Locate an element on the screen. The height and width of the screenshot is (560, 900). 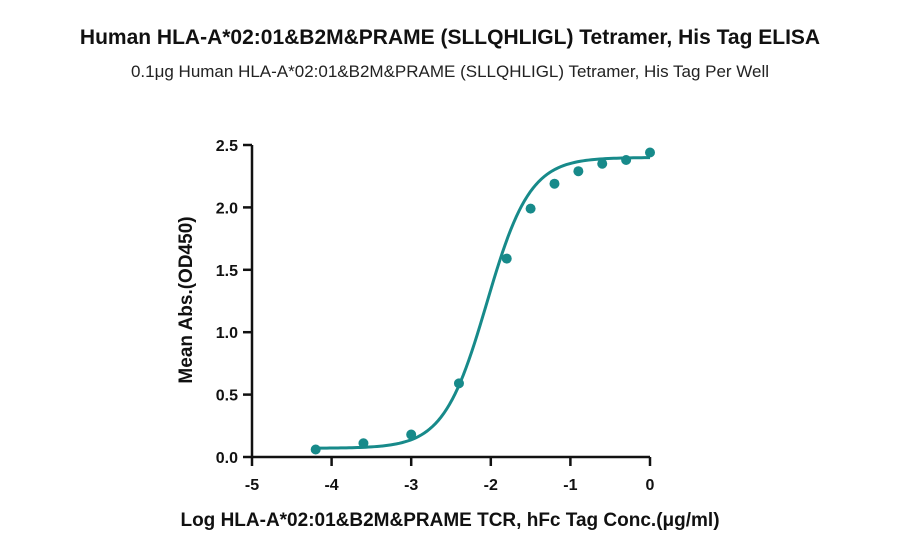
y-tick-label: 1.0 is located at coordinates (227, 333).